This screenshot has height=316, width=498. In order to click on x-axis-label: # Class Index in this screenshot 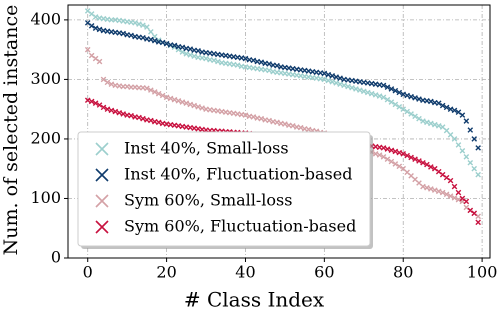, I will do `click(254, 300)`.